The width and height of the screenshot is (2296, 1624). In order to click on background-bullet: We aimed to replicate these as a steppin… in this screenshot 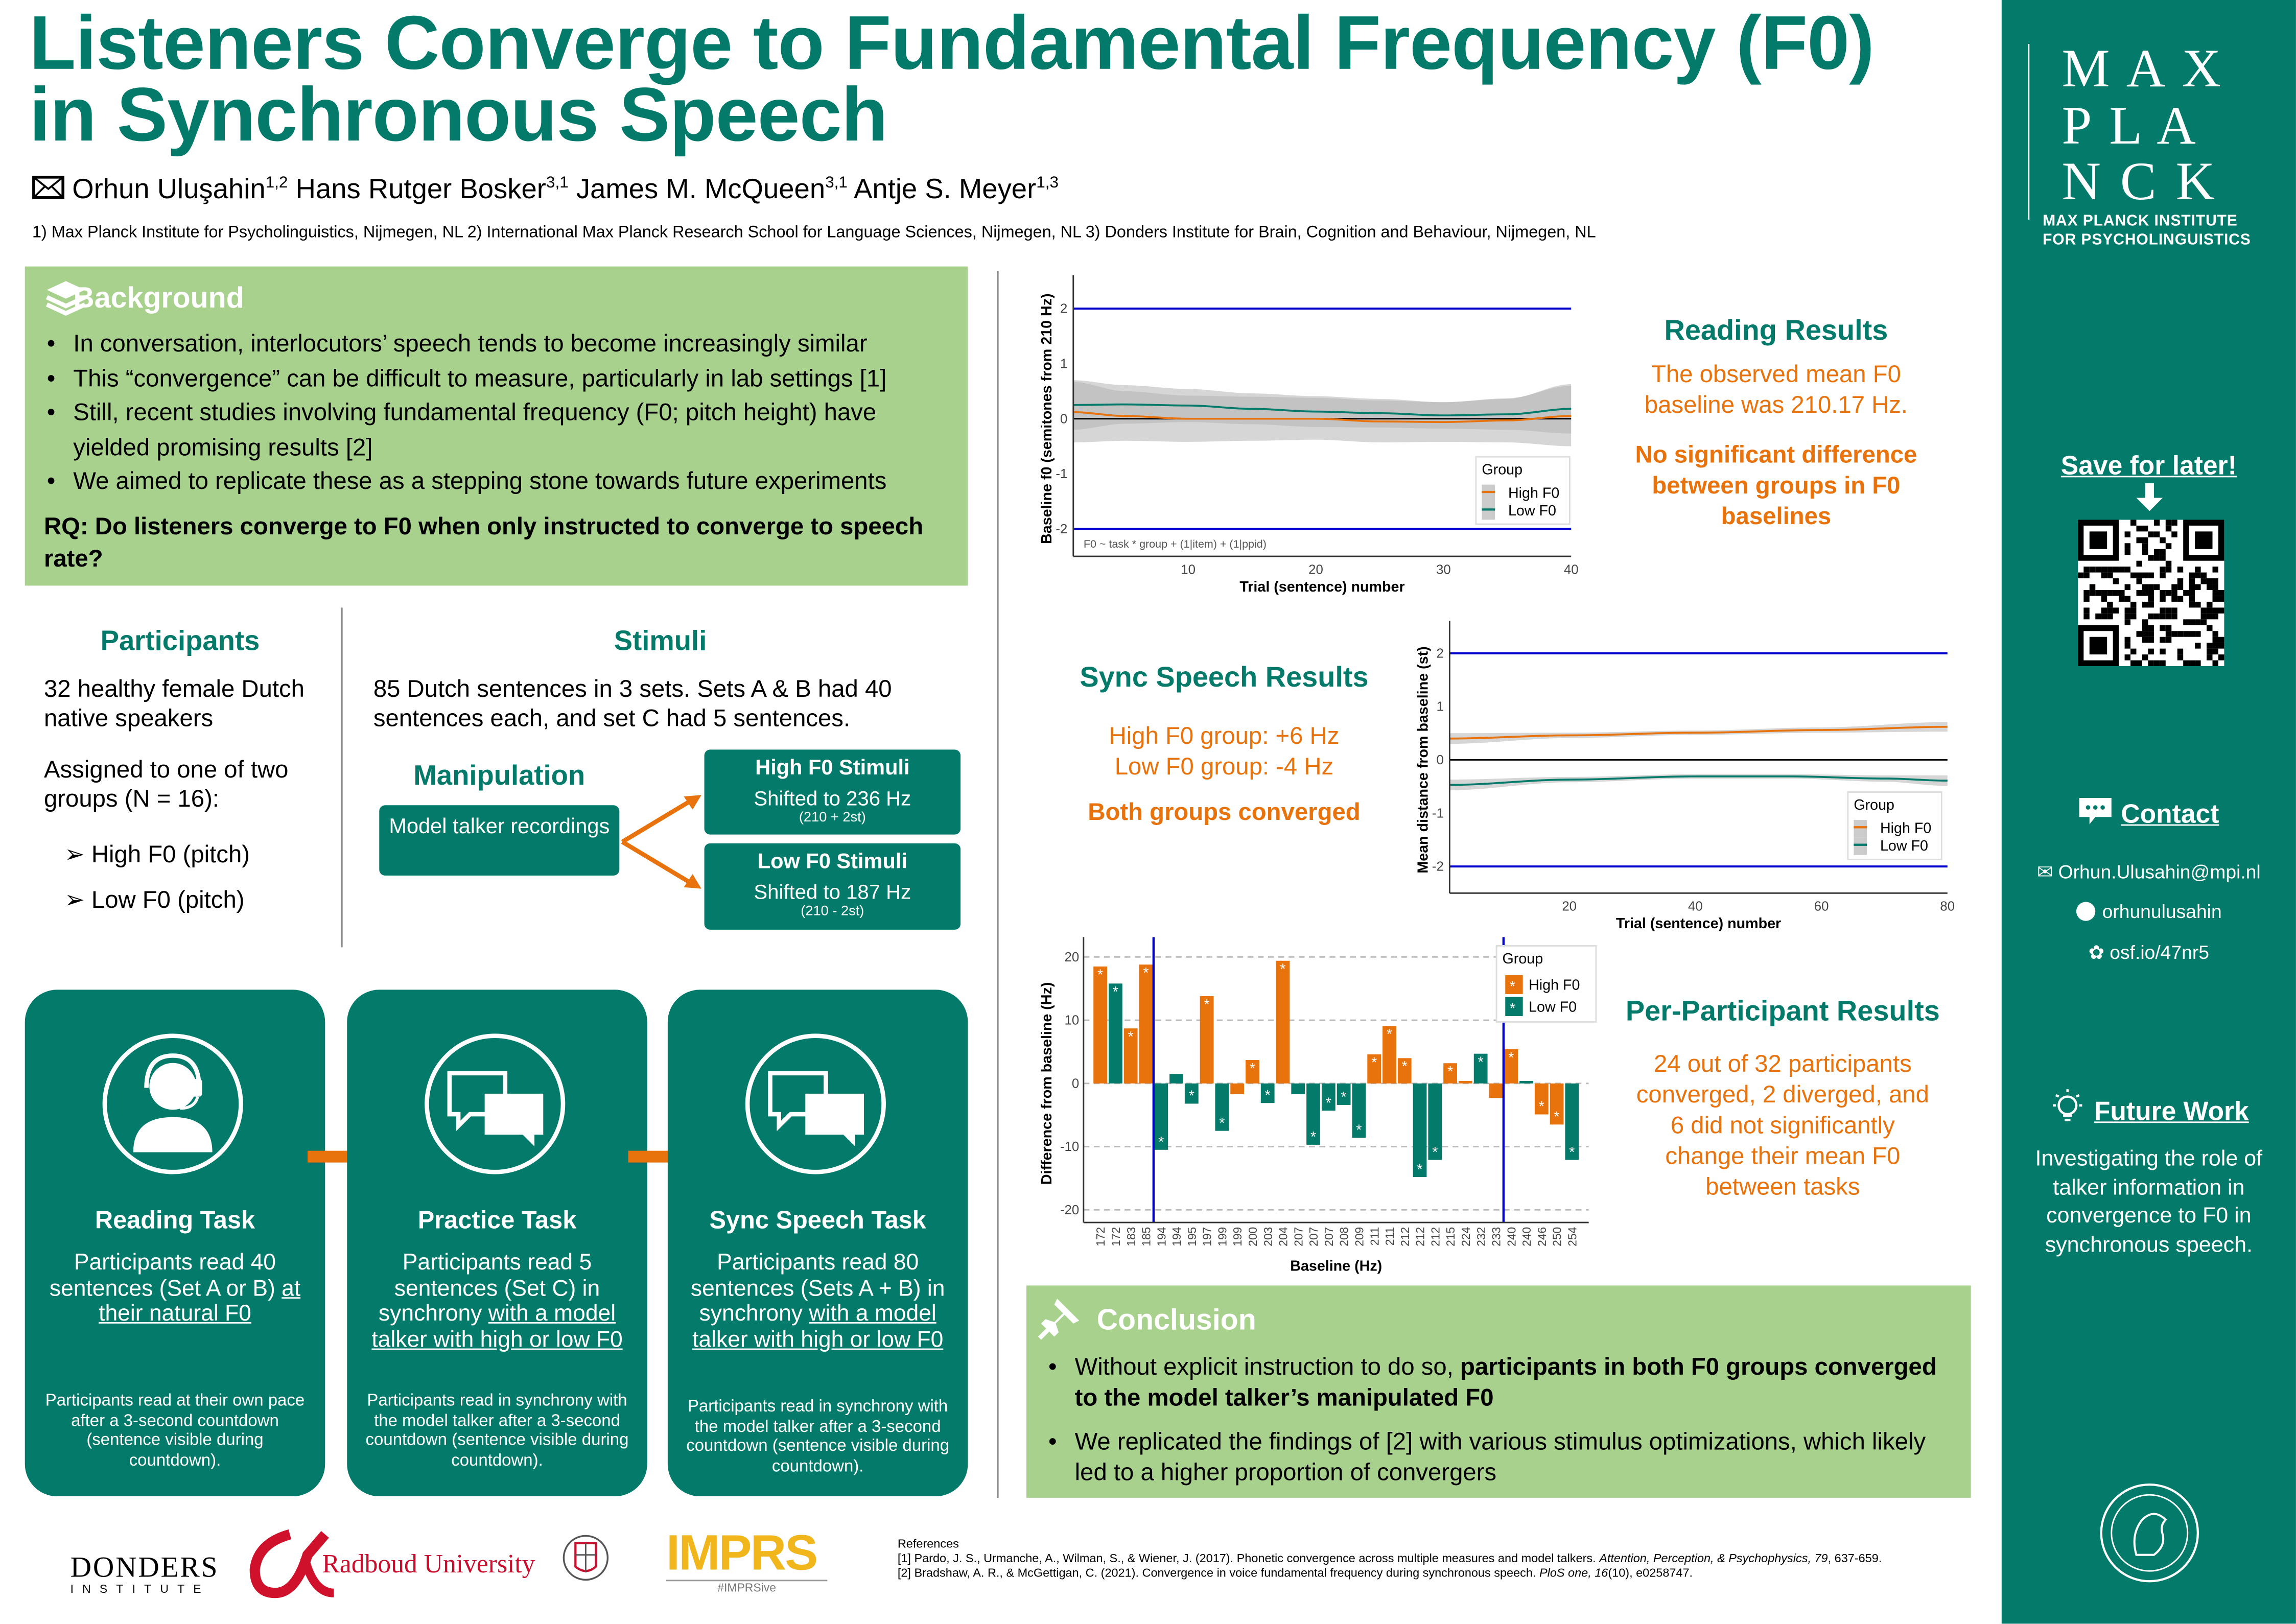, I will do `click(498, 482)`.